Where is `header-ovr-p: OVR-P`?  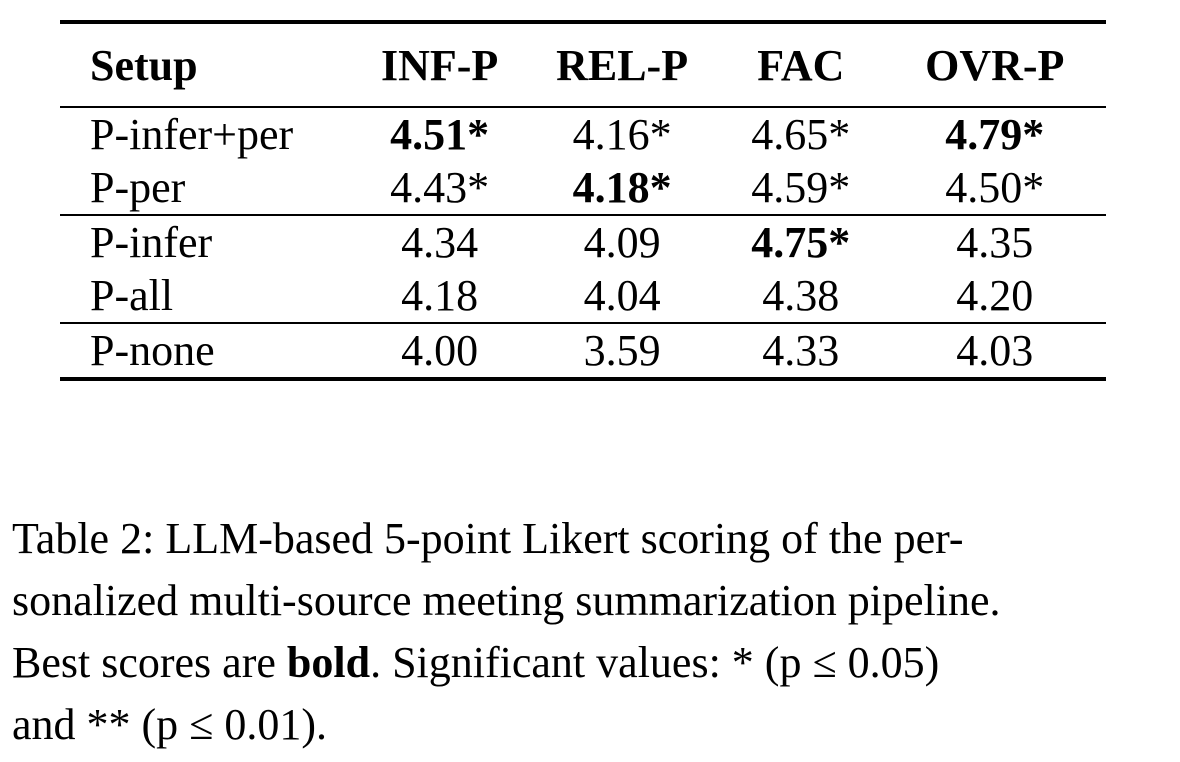
header-ovr-p: OVR-P is located at coordinates (995, 65).